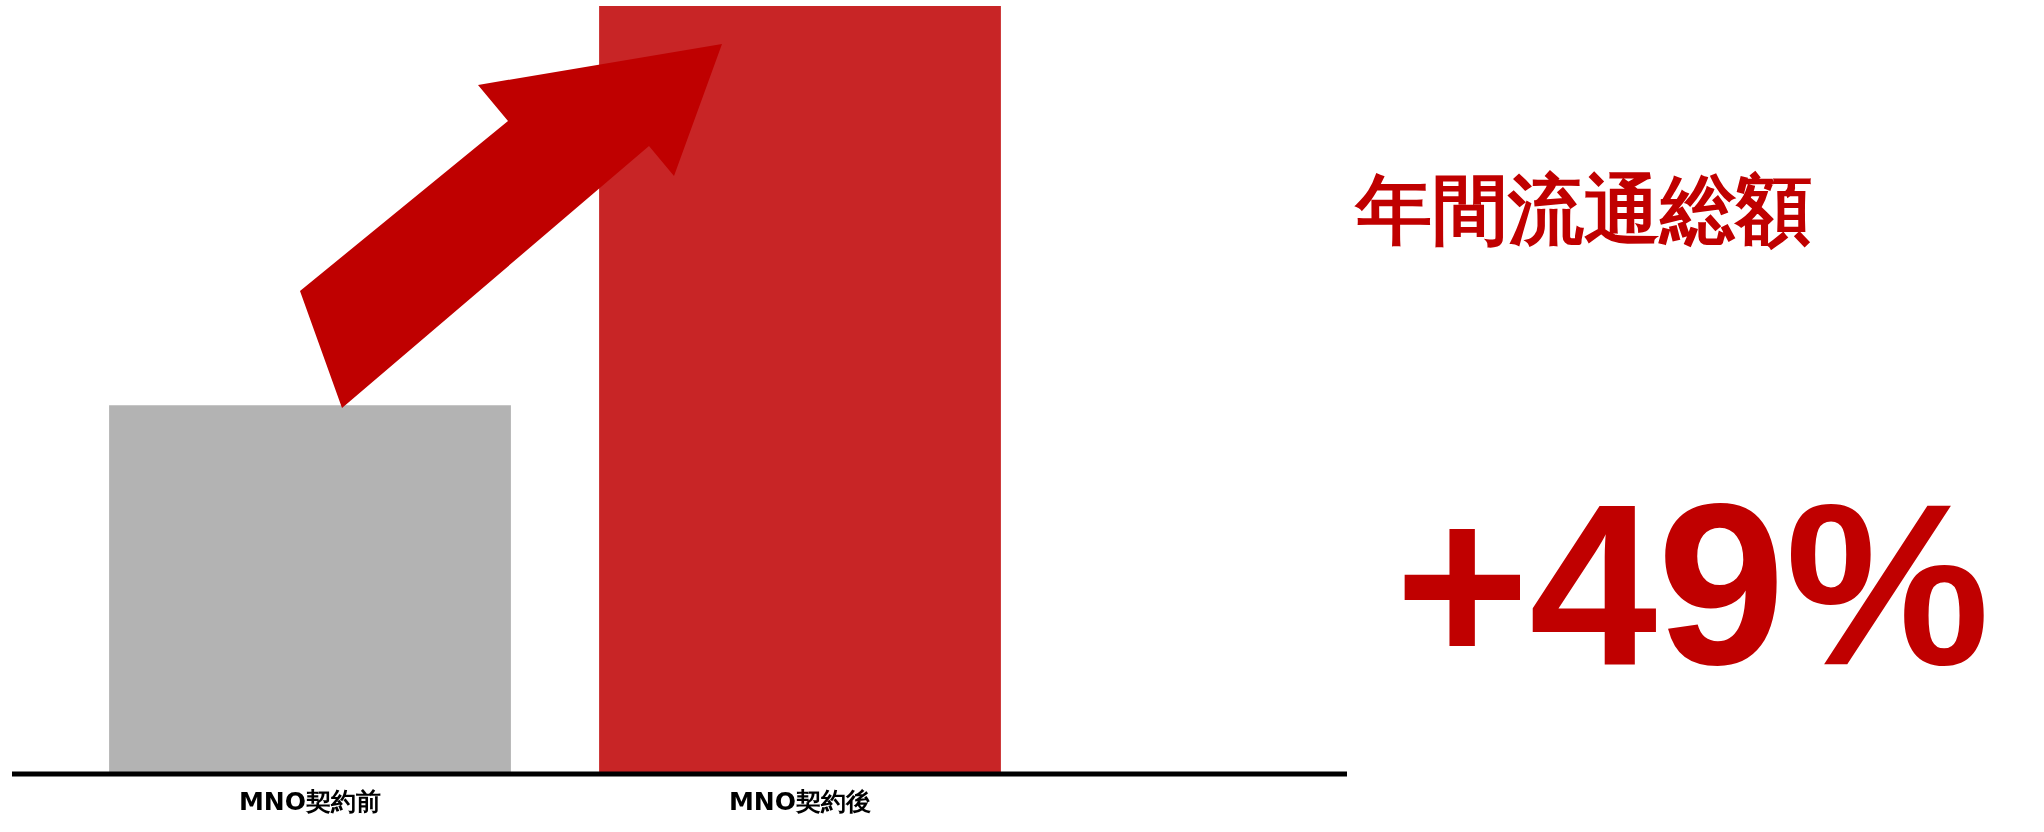 This screenshot has width=2044, height=832. I want to click on x-tick-label: MNO契約後, so click(800, 801).